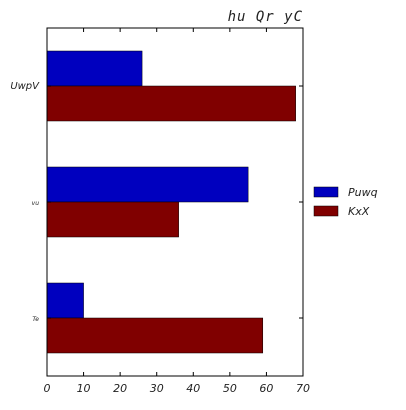  I want to click on bar-kxx-vu, so click(113, 219).